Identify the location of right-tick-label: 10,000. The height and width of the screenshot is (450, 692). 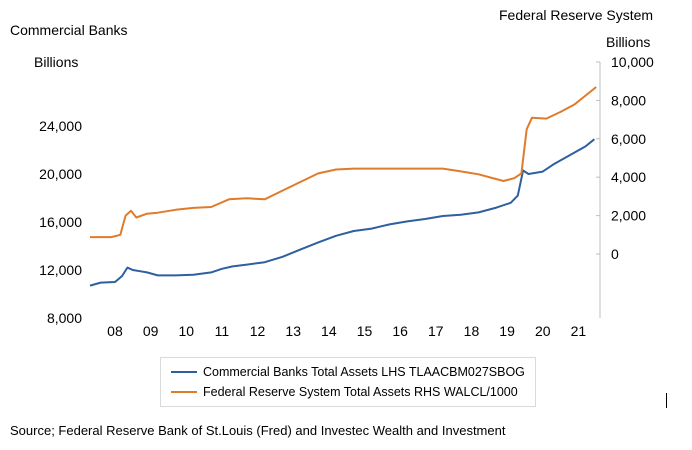
(632, 62).